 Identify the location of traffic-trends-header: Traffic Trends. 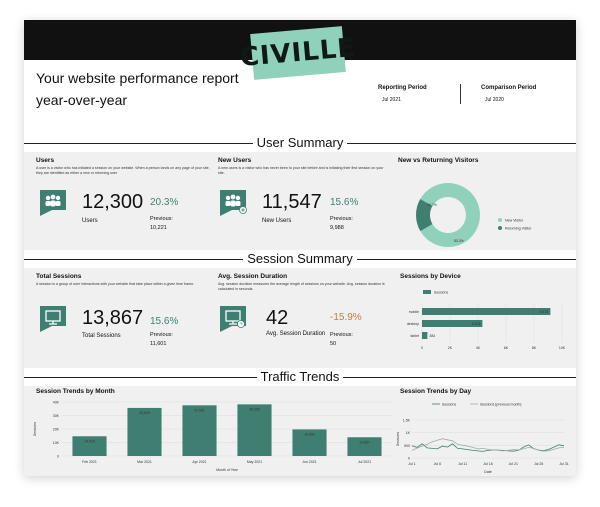
(300, 377).